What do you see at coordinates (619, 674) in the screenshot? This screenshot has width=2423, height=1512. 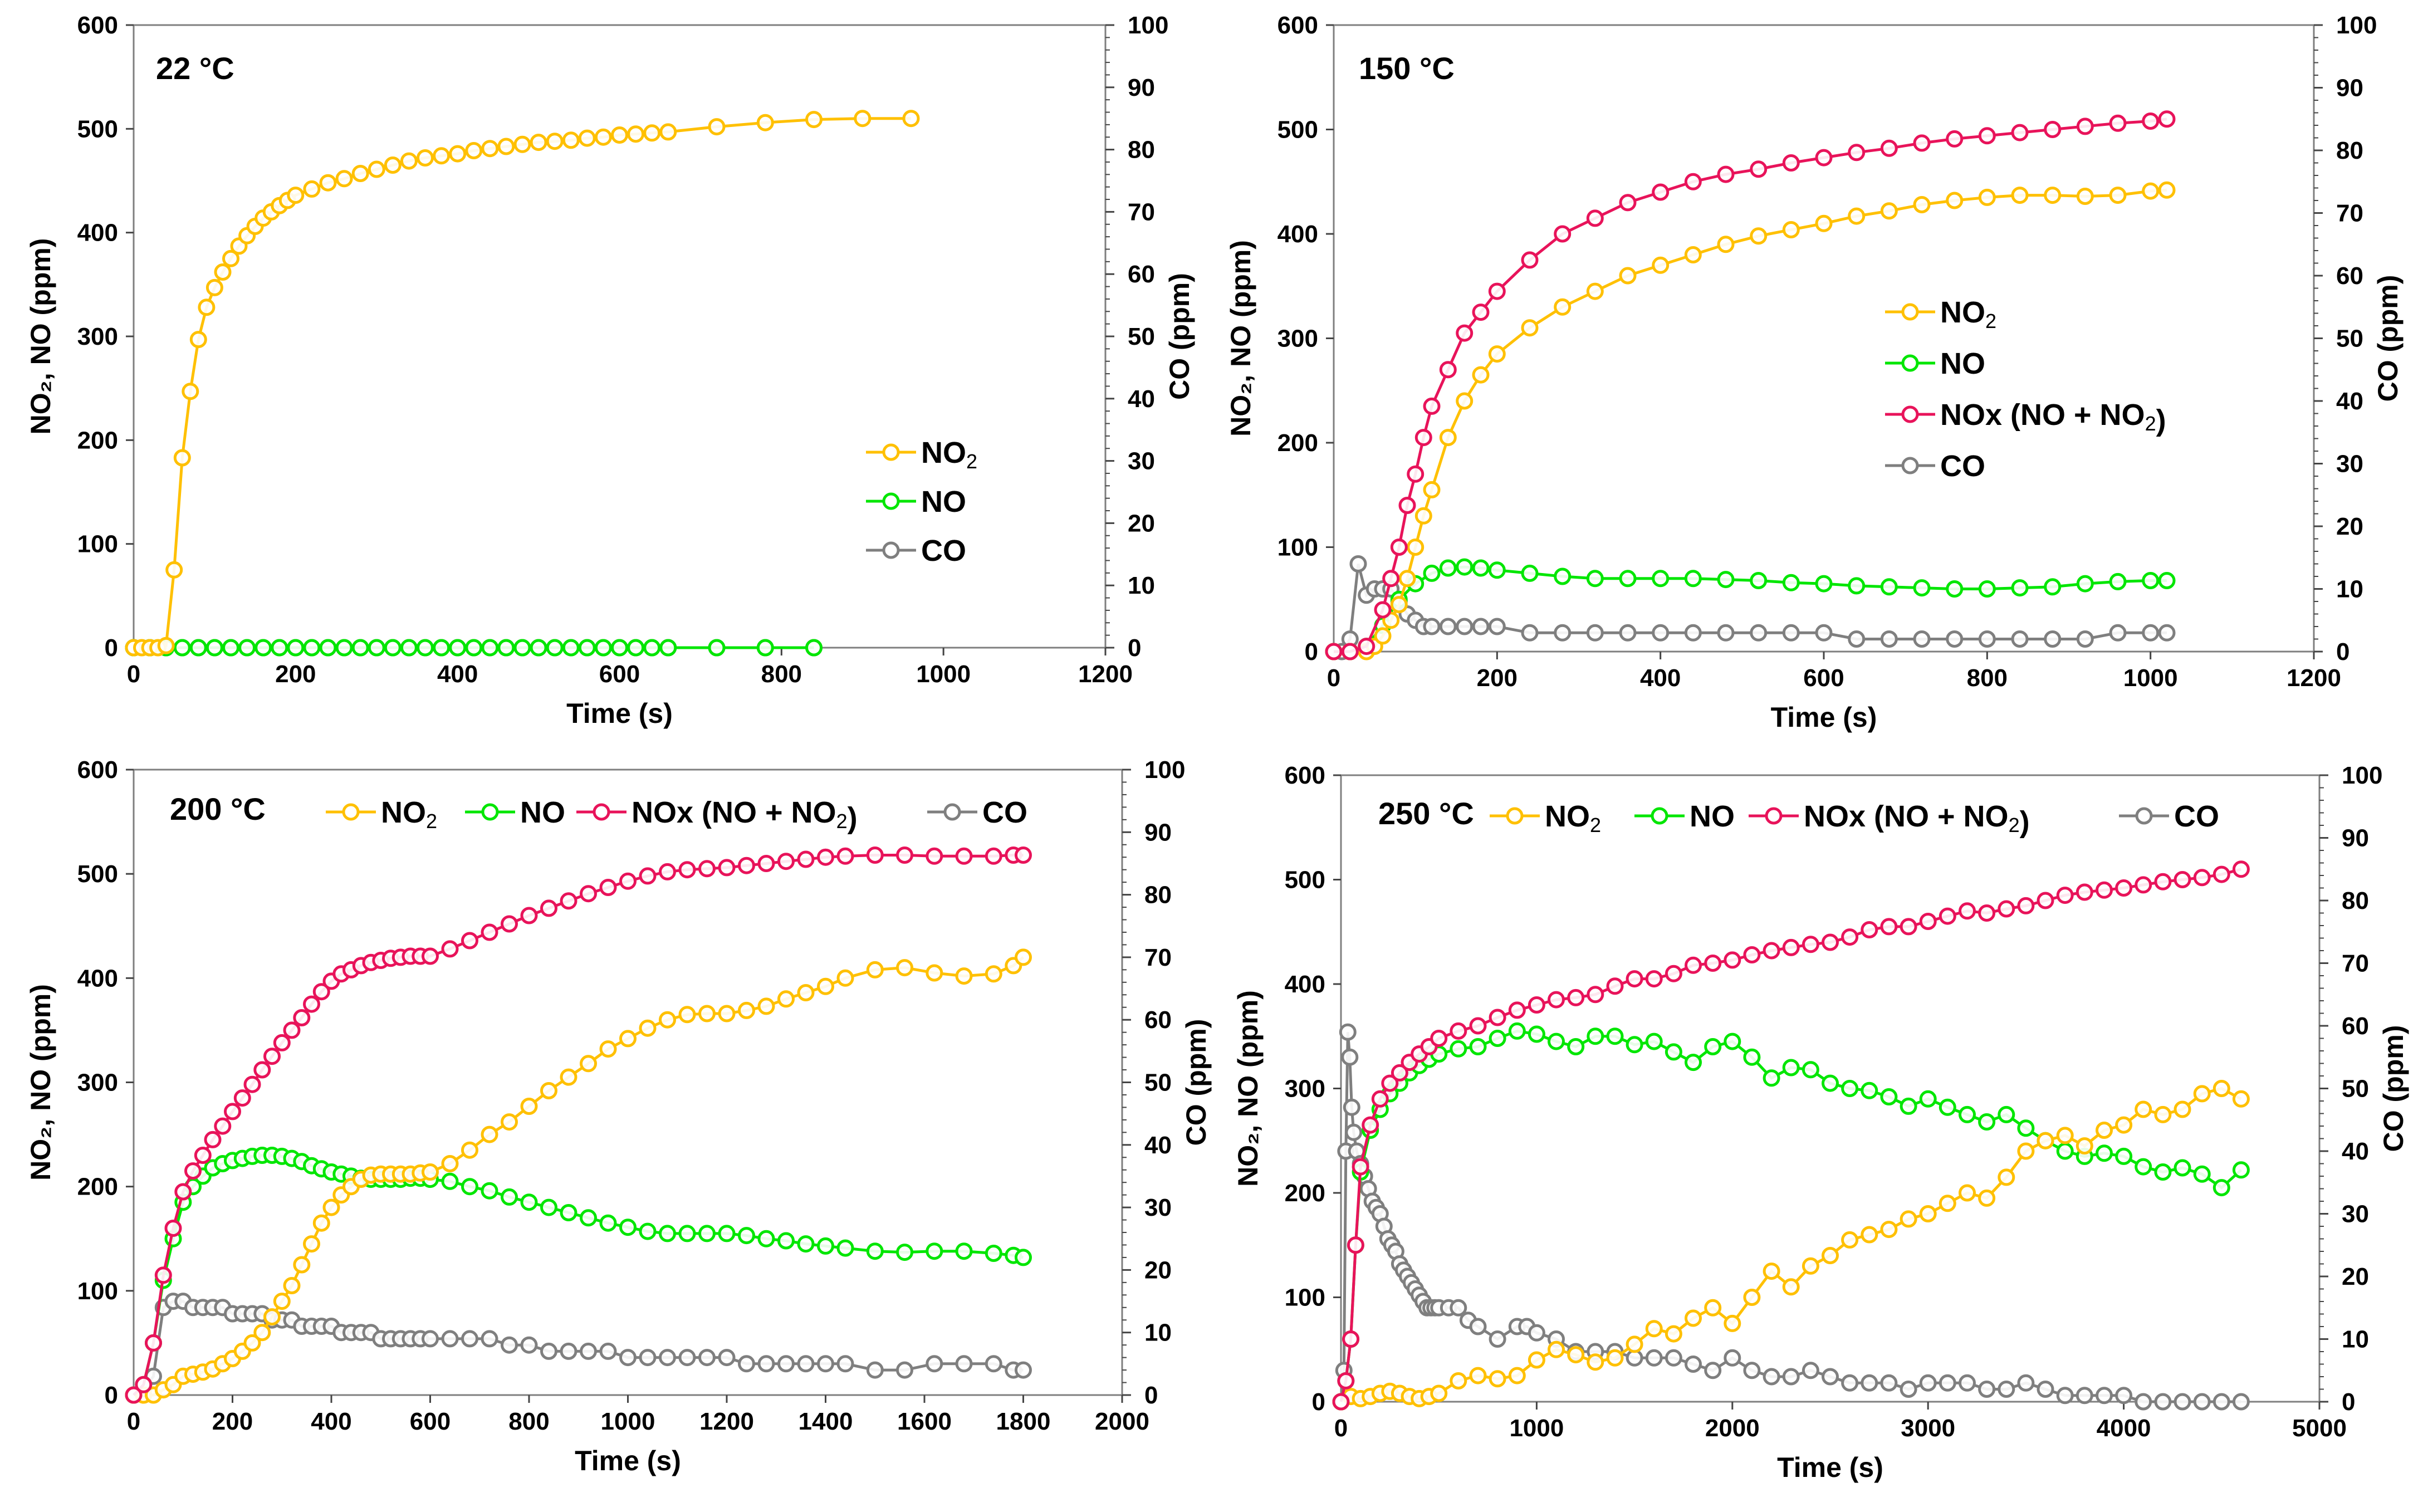 I see `x-tick-label: 600` at bounding box center [619, 674].